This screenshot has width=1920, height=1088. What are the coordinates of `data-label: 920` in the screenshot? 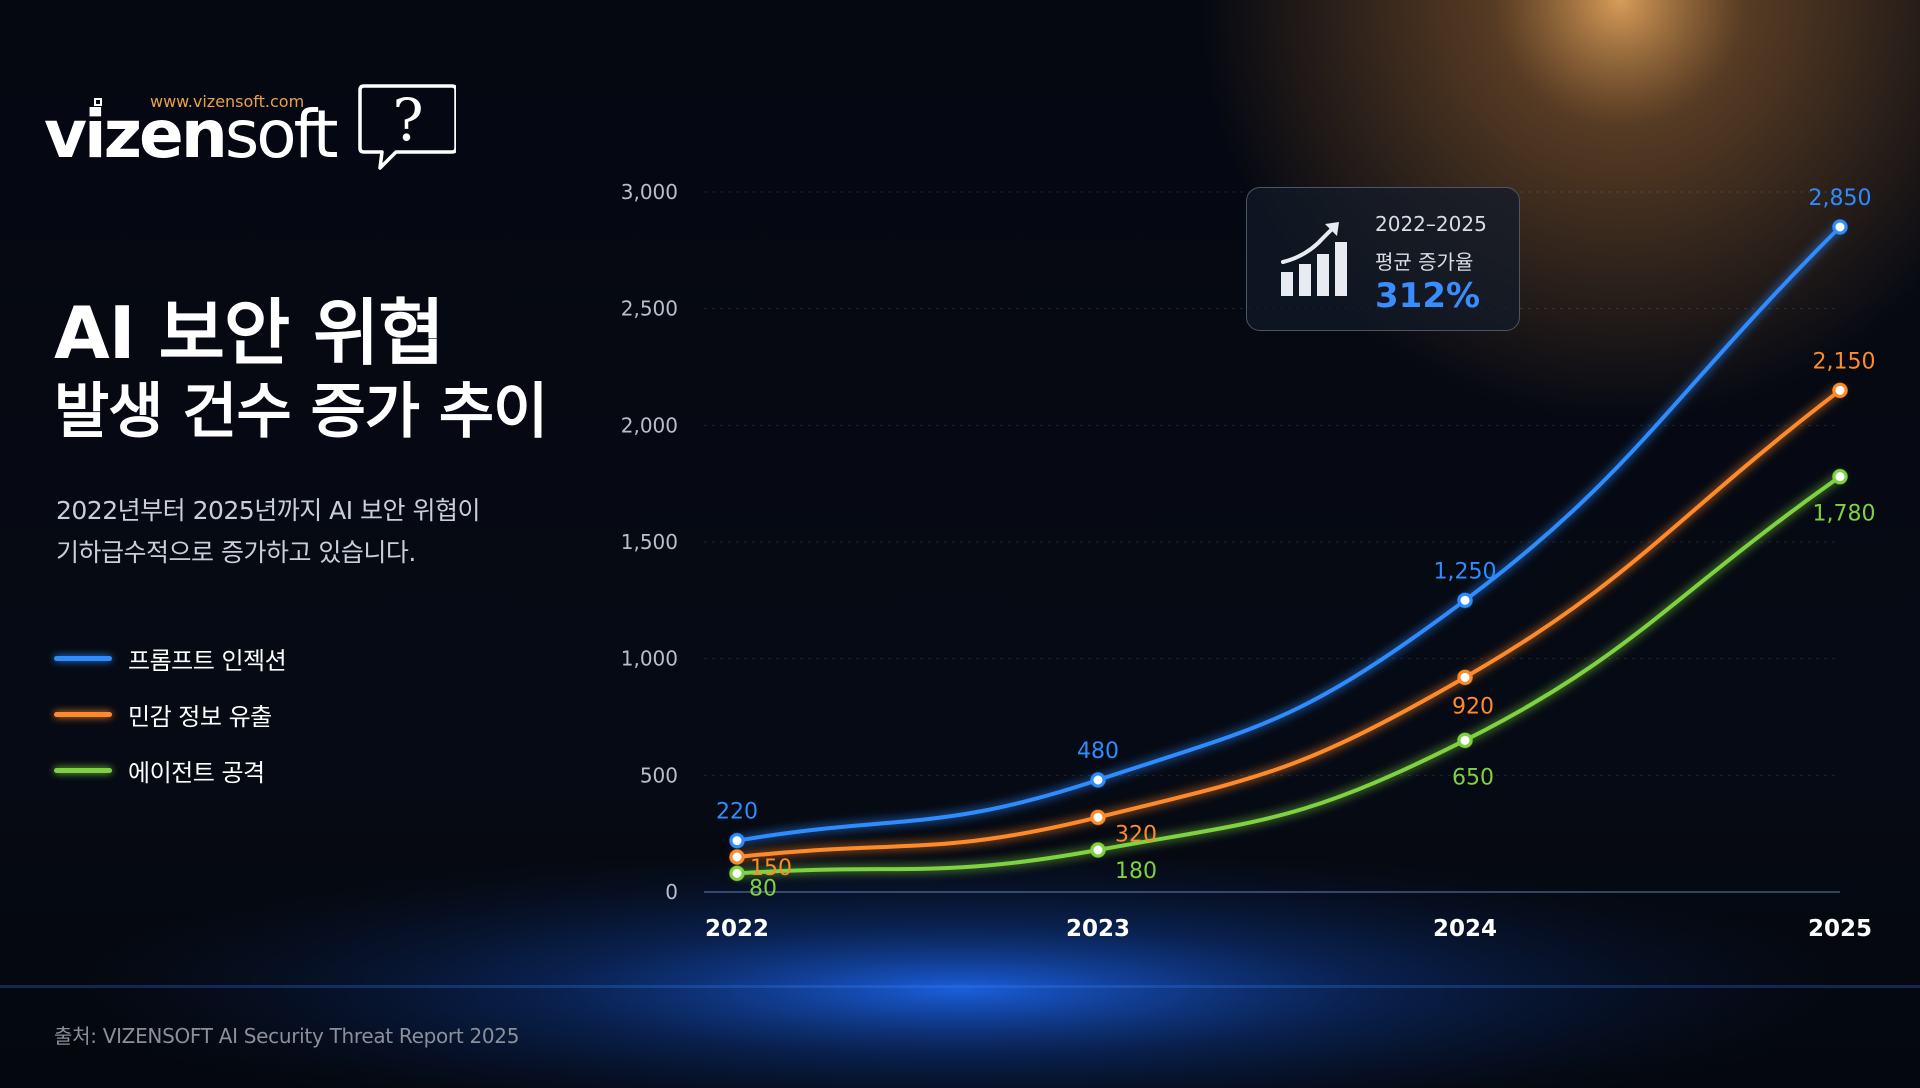 It's located at (1473, 706).